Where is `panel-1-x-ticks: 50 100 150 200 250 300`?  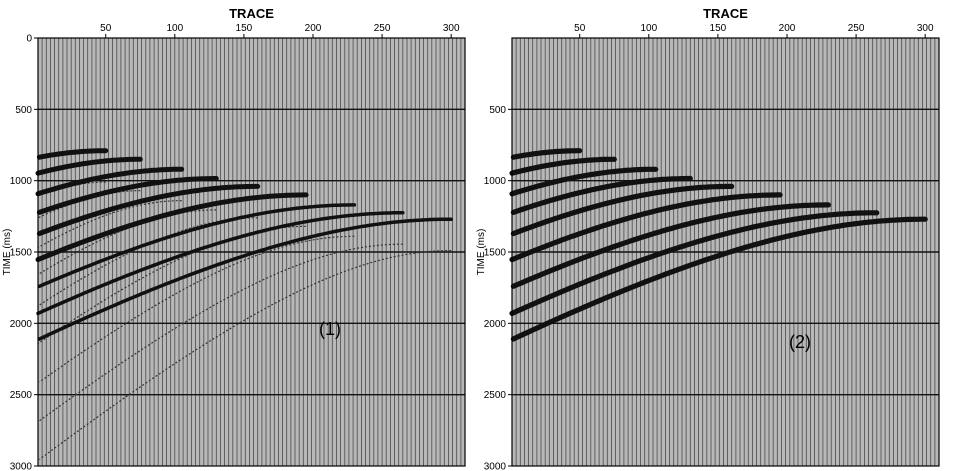 panel-1-x-ticks: 50 100 150 200 250 300 is located at coordinates (280, 30).